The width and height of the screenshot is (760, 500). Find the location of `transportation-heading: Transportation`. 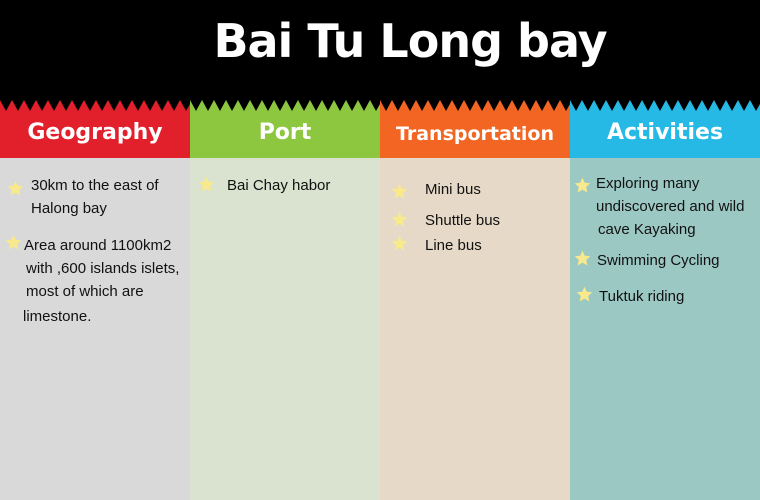

transportation-heading: Transportation is located at coordinates (474, 134).